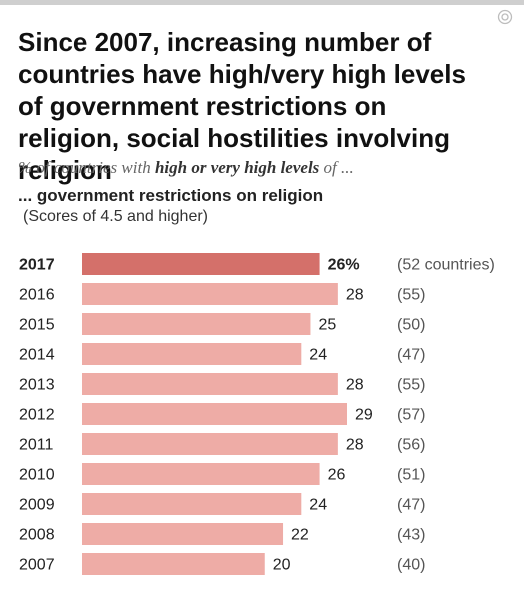 This screenshot has height=600, width=524. I want to click on bar-2007, so click(173, 564).